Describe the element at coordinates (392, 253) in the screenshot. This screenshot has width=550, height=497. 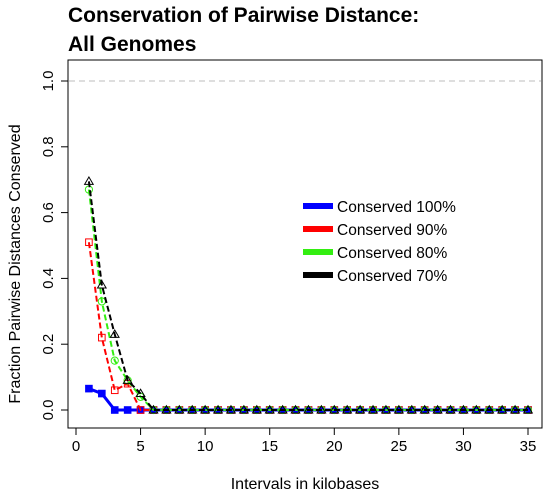
I see `legend-label: Conserved 80%` at that location.